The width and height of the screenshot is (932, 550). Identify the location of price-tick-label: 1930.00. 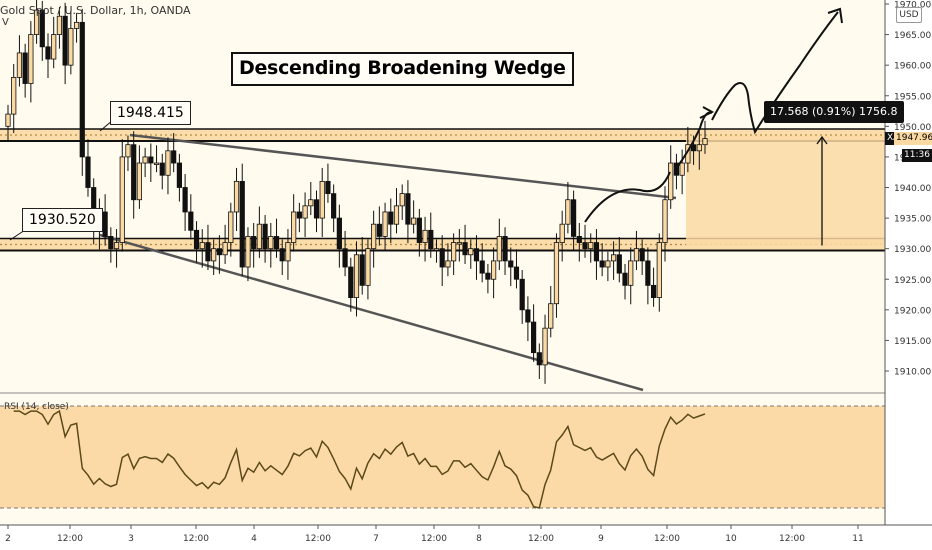
(912, 250).